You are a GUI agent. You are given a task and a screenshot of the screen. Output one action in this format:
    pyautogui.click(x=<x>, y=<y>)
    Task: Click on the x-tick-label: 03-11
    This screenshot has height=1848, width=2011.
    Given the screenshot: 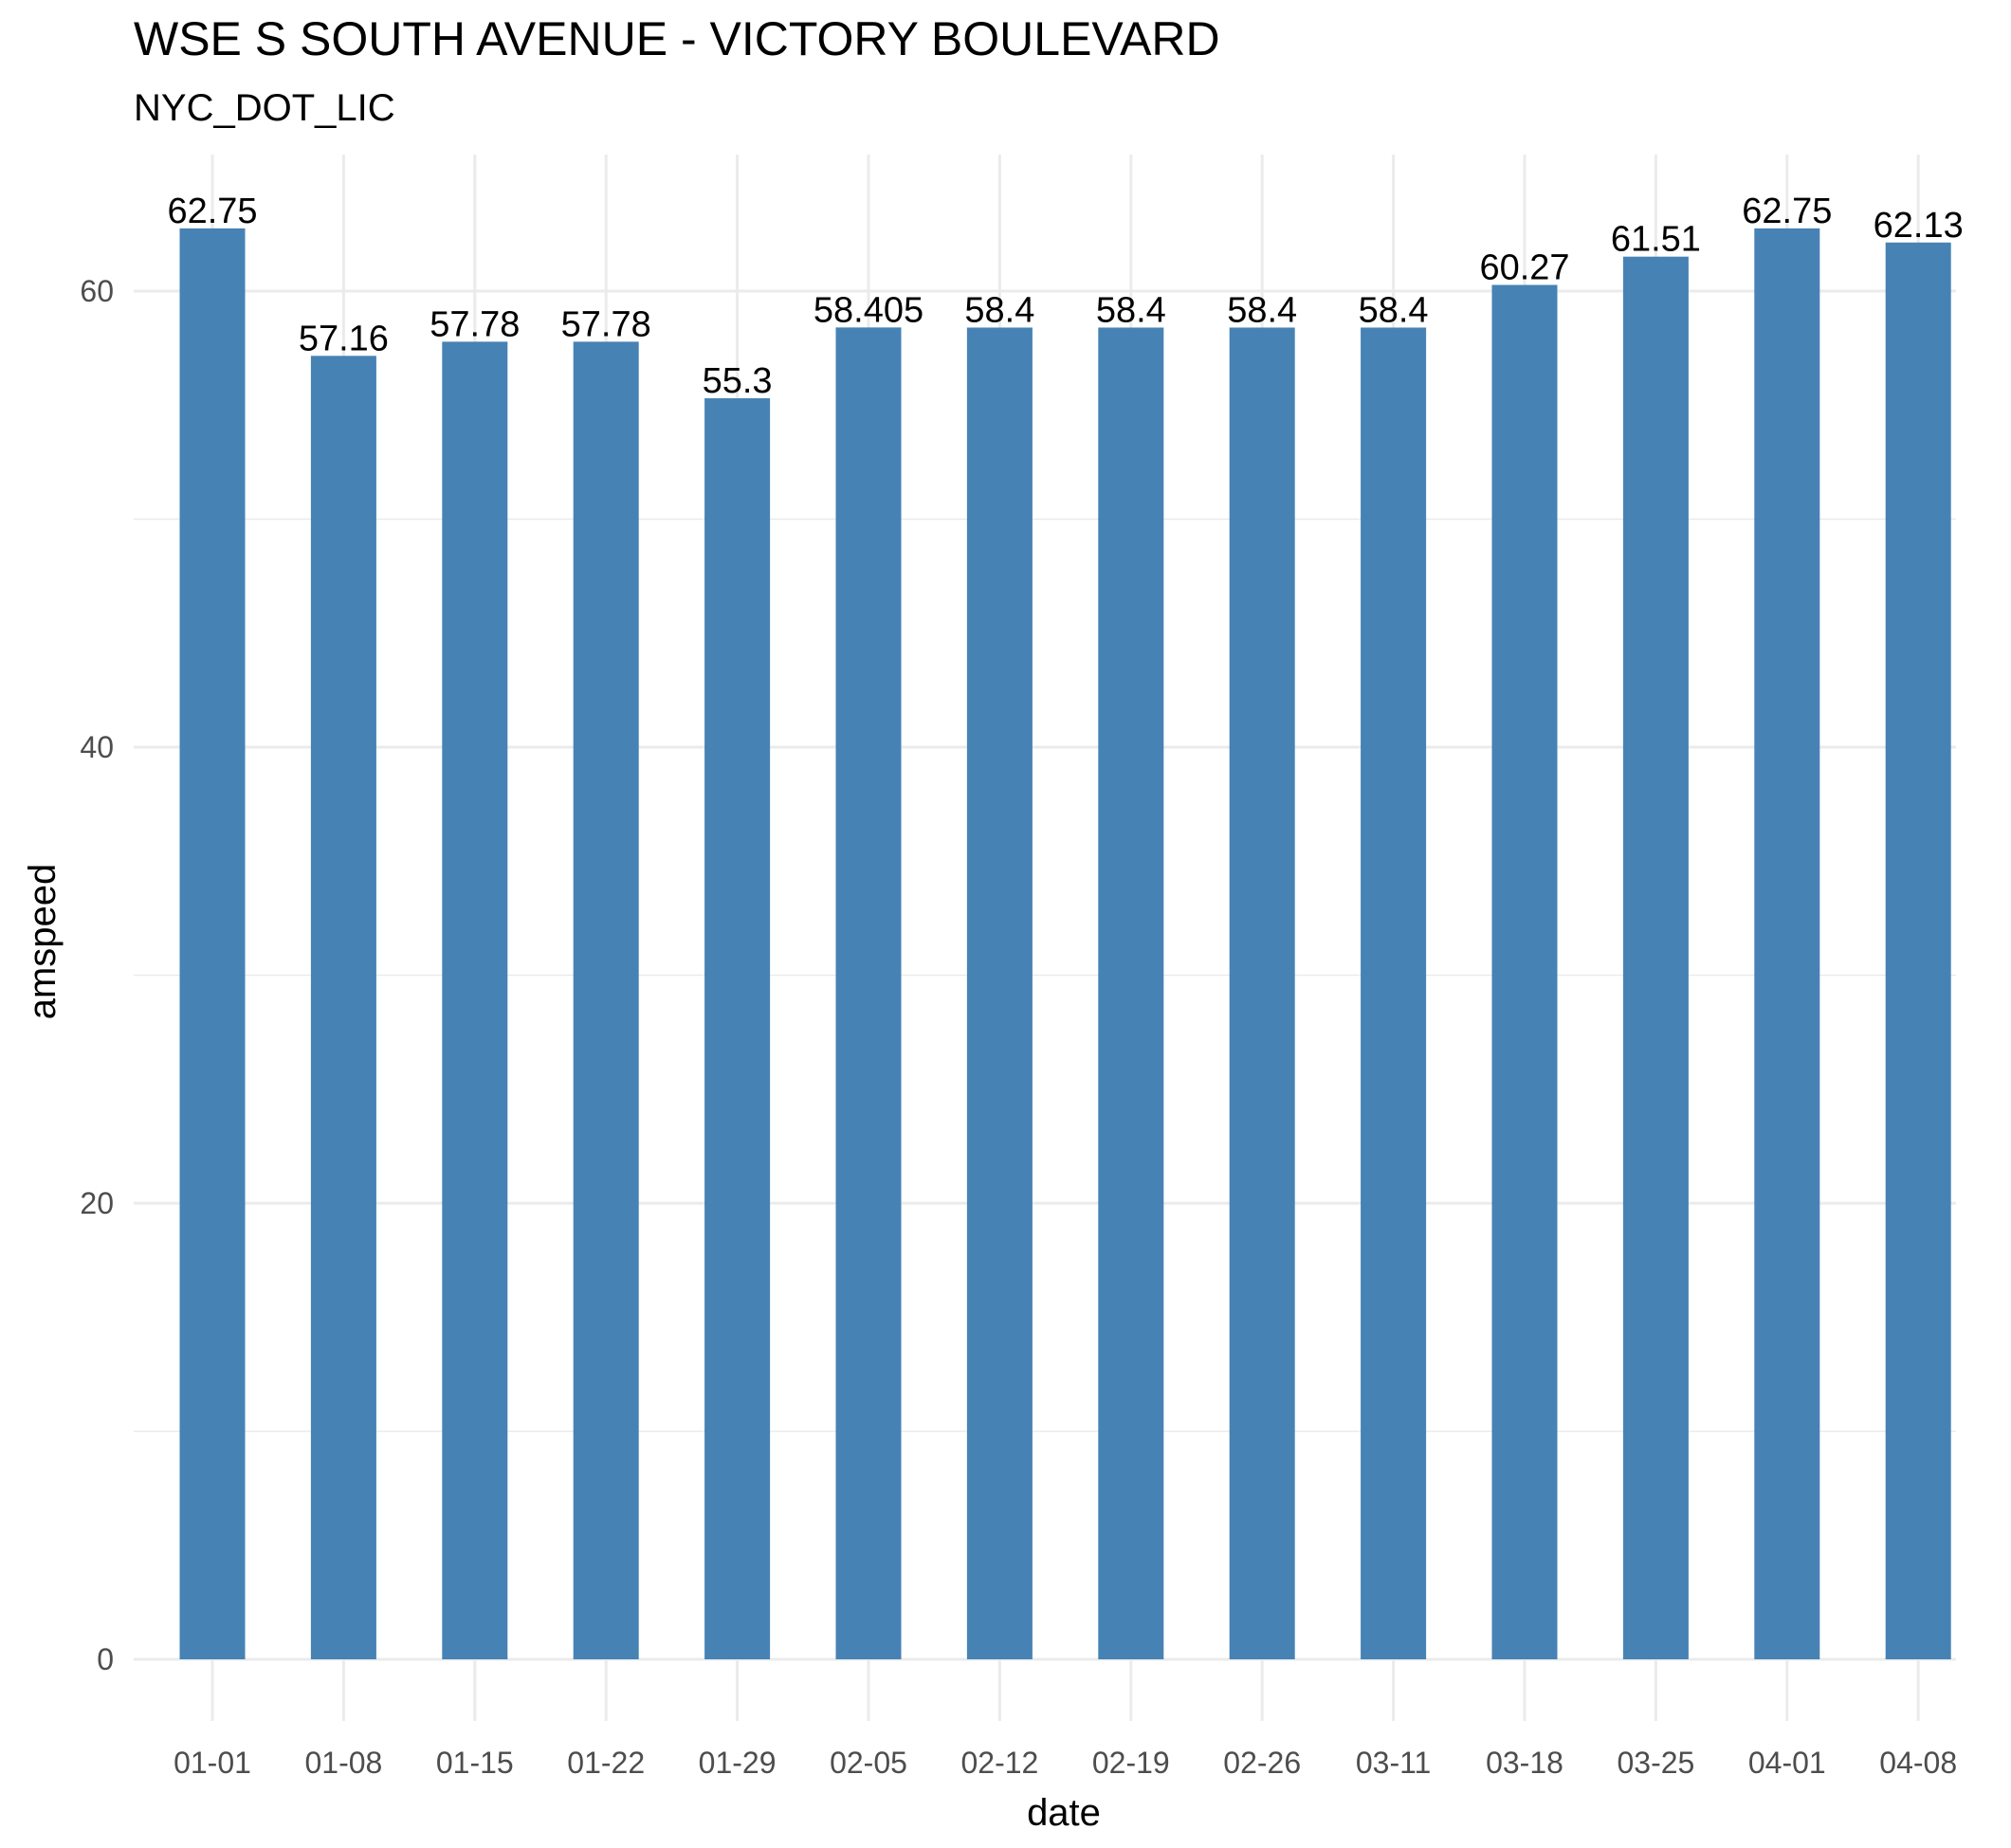 What is the action you would take?
    pyautogui.click(x=1394, y=1763)
    